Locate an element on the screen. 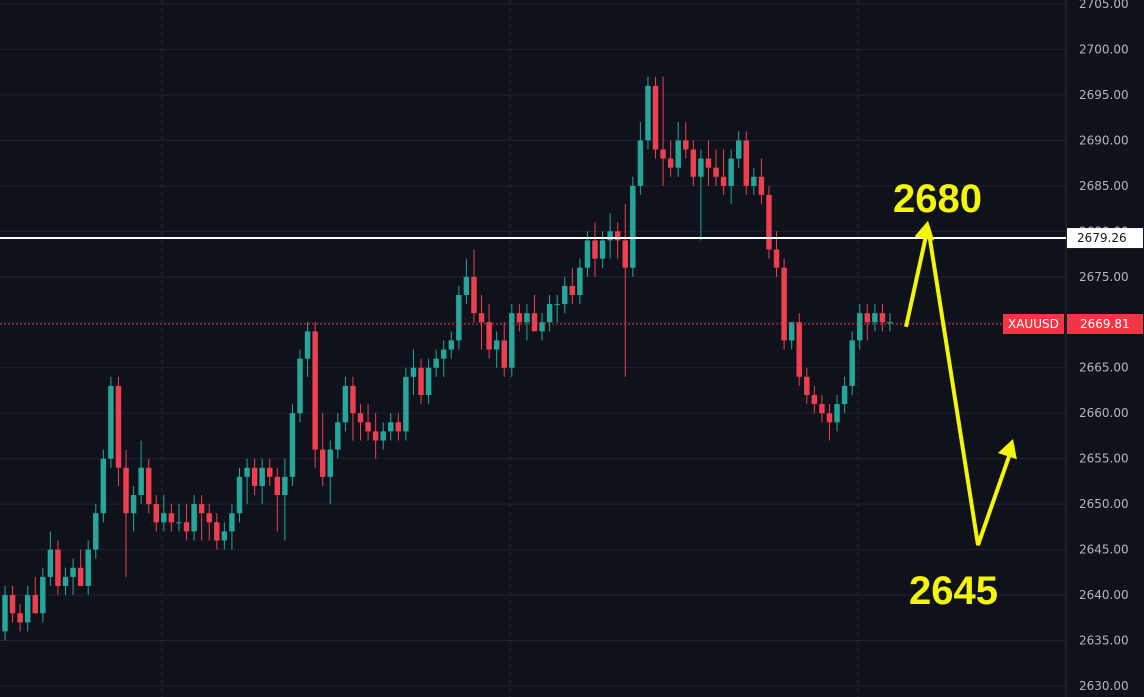 The height and width of the screenshot is (697, 1144). level-price-tag is located at coordinates (1105, 238).